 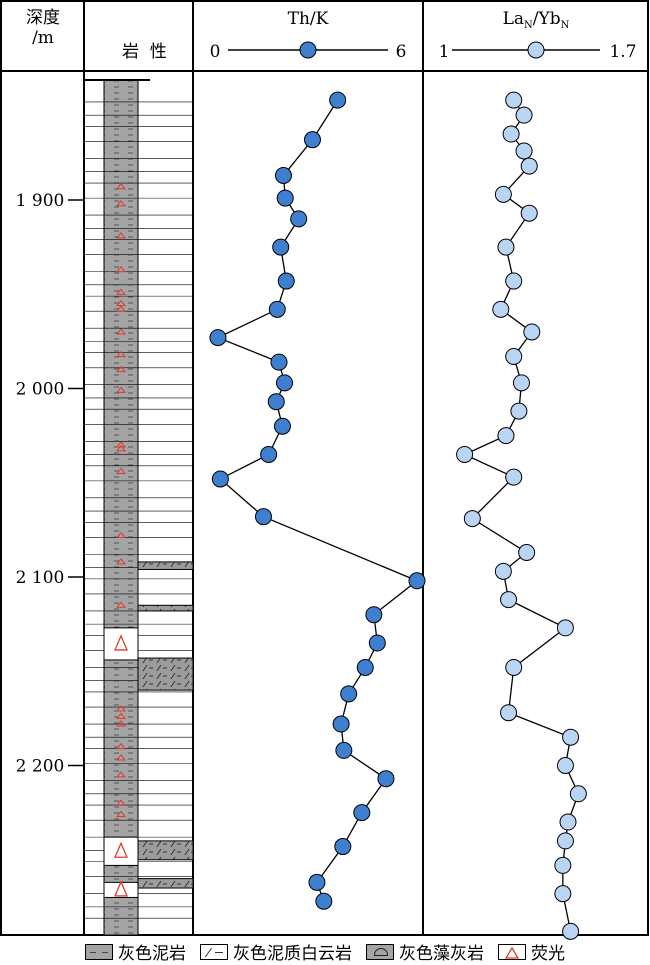 What do you see at coordinates (40, 767) in the screenshot?
I see `depth-tick-label: 2 200` at bounding box center [40, 767].